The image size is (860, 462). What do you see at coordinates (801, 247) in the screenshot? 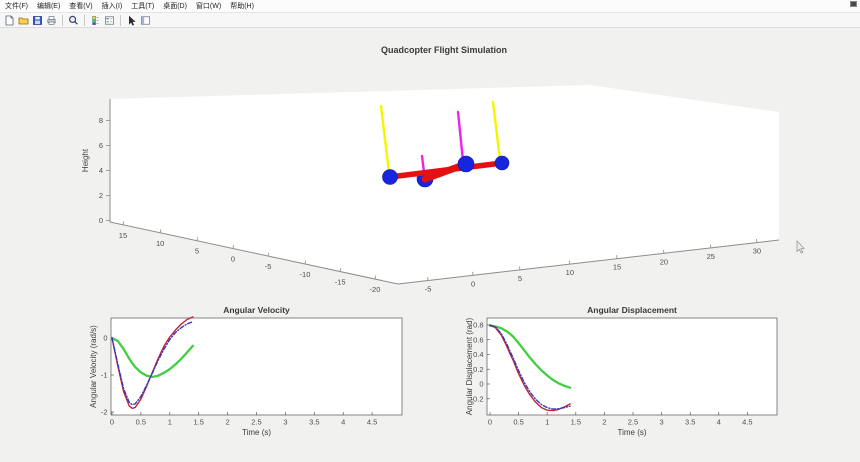
I see `mouse-cursor` at bounding box center [801, 247].